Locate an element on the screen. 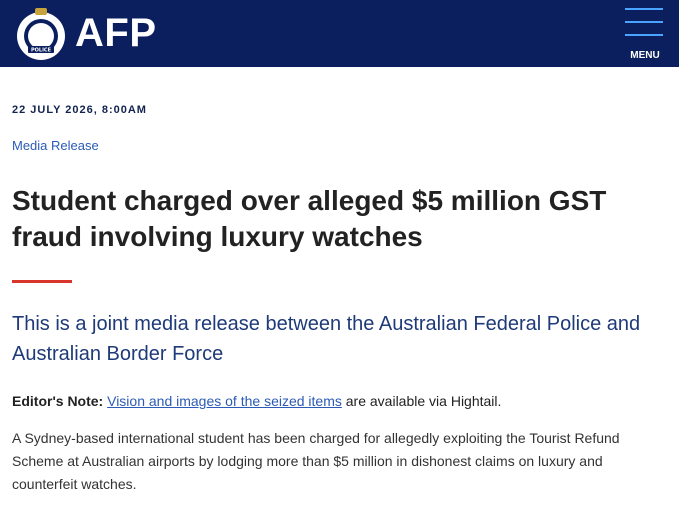 This screenshot has height=516, width=679. category-link: Media Release is located at coordinates (55, 145).